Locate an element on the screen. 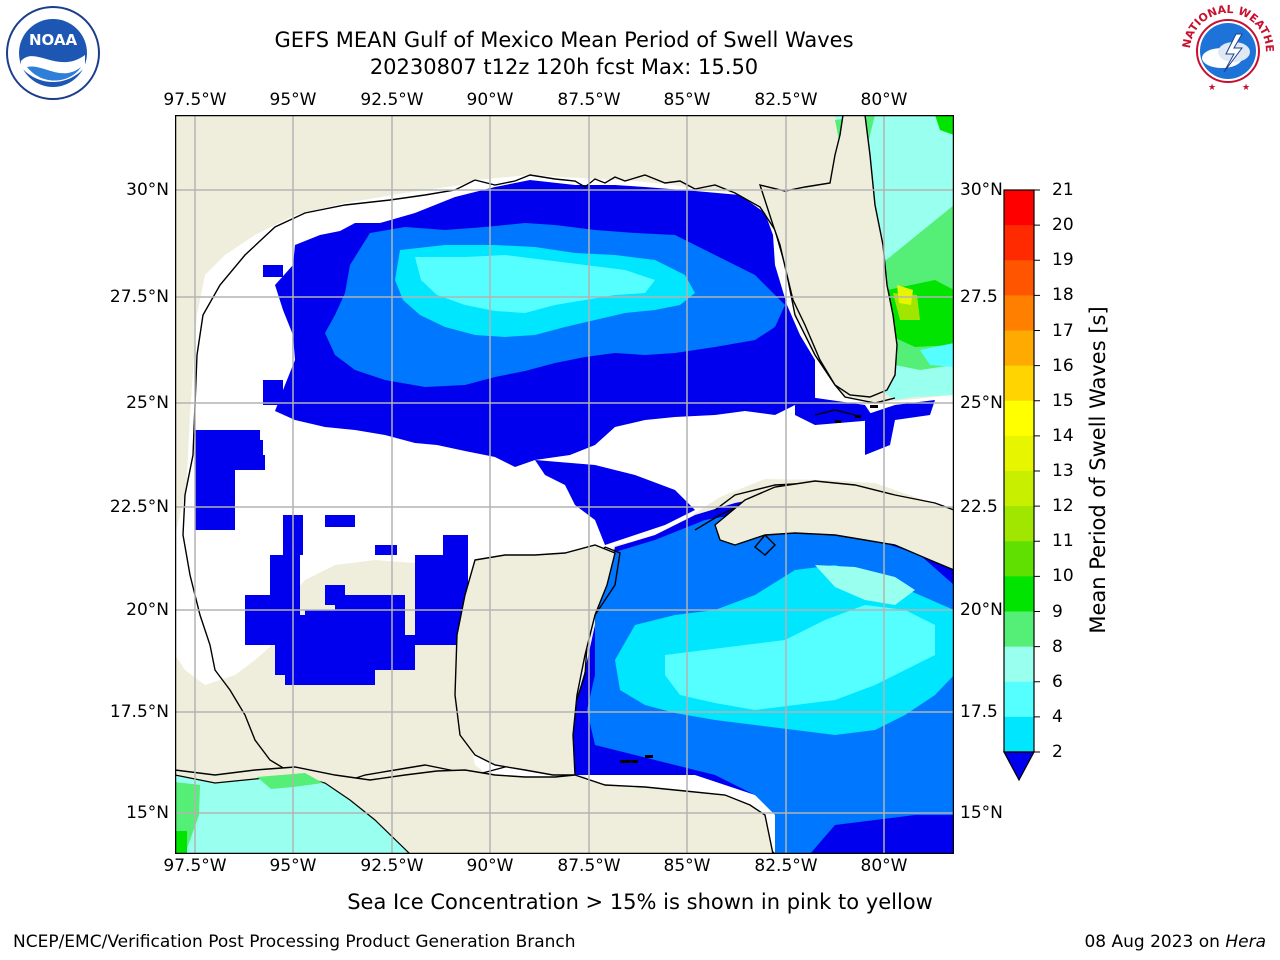  footer-host: Hera is located at coordinates (1245, 942).